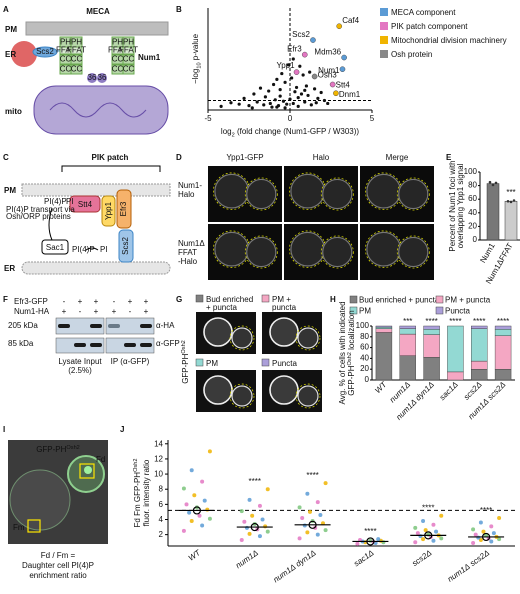 The image size is (520, 594). I want to click on sign: +, so click(114, 311).